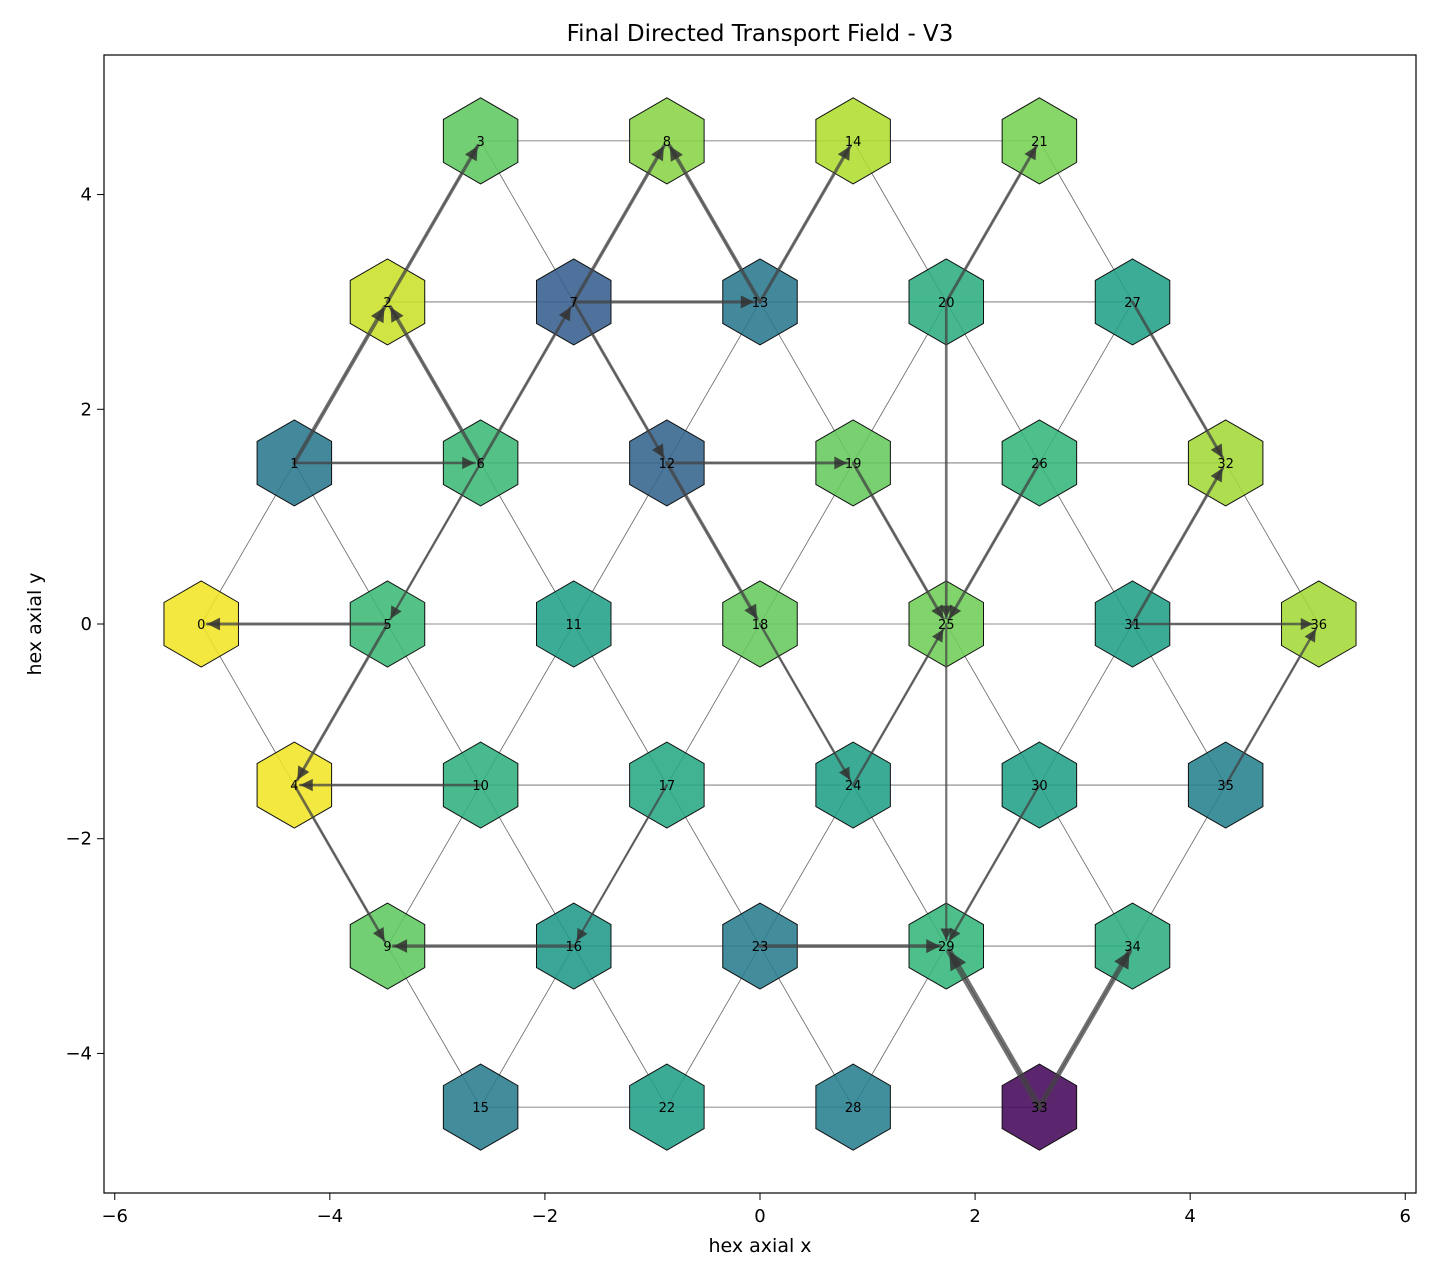 The height and width of the screenshot is (1280, 1440). Describe the element at coordinates (294, 786) in the screenshot. I see `node-label-4: 4` at that location.